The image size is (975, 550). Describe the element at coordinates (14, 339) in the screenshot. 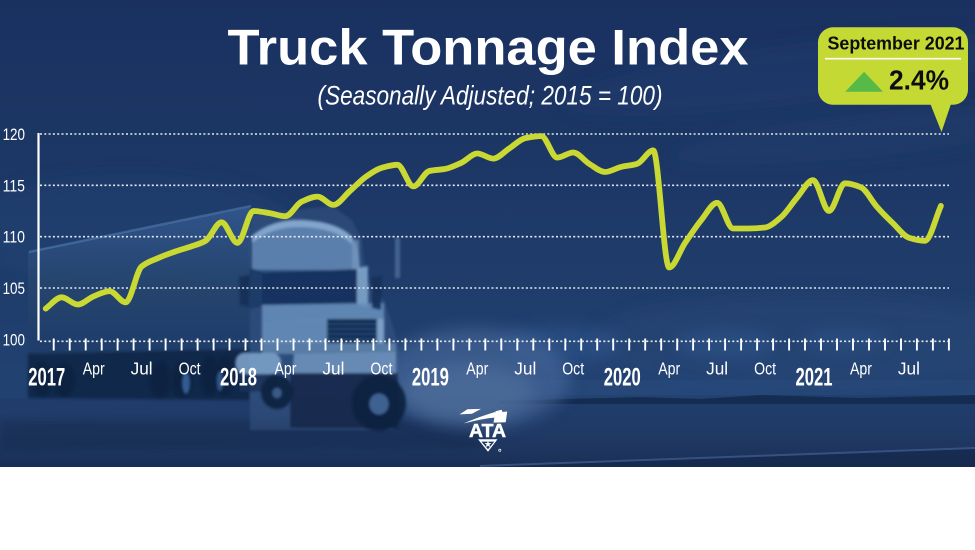

I see `svg-text: 100` at that location.